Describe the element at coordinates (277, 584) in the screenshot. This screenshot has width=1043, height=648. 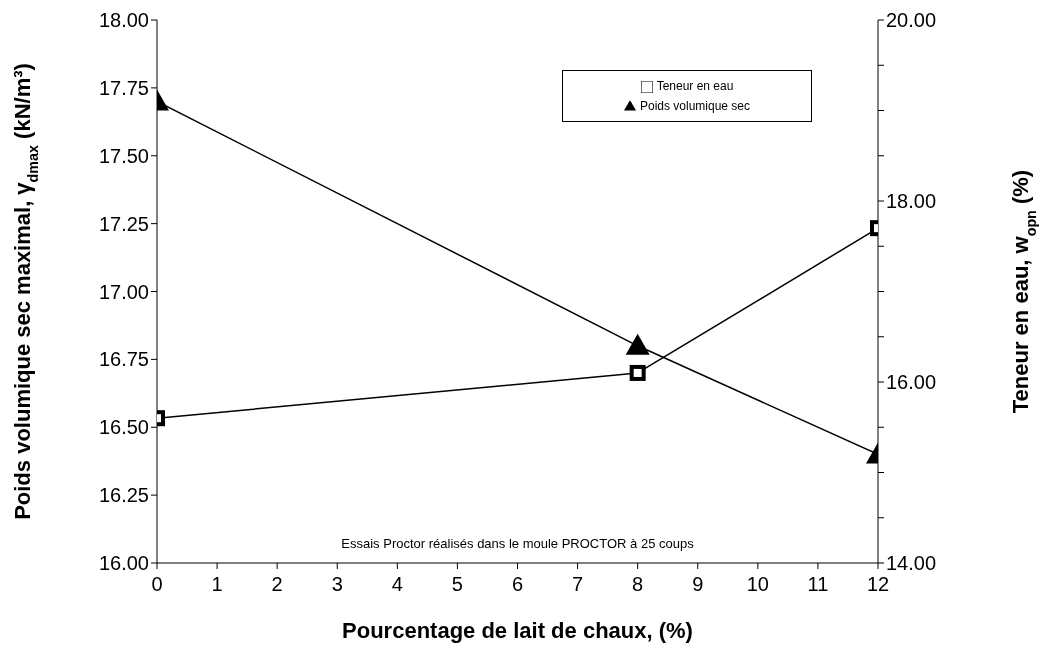
I see `x-tick-label: 2` at that location.